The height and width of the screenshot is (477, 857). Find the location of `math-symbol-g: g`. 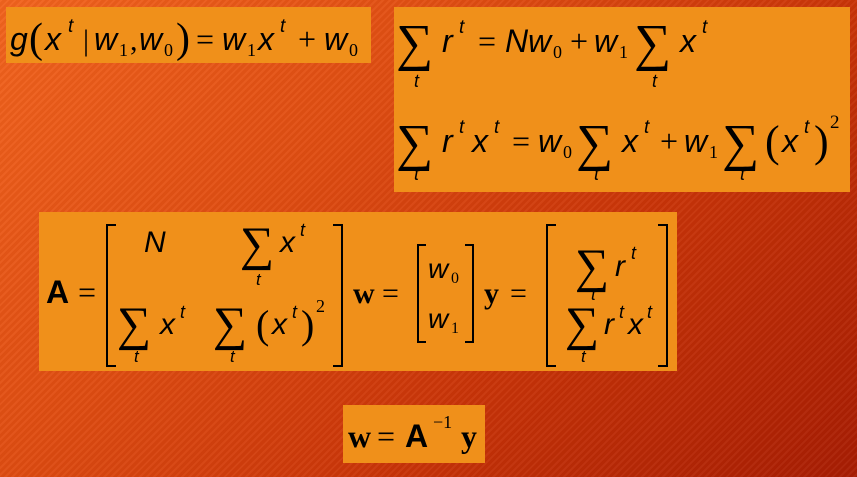

math-symbol-g: g is located at coordinates (19, 39).